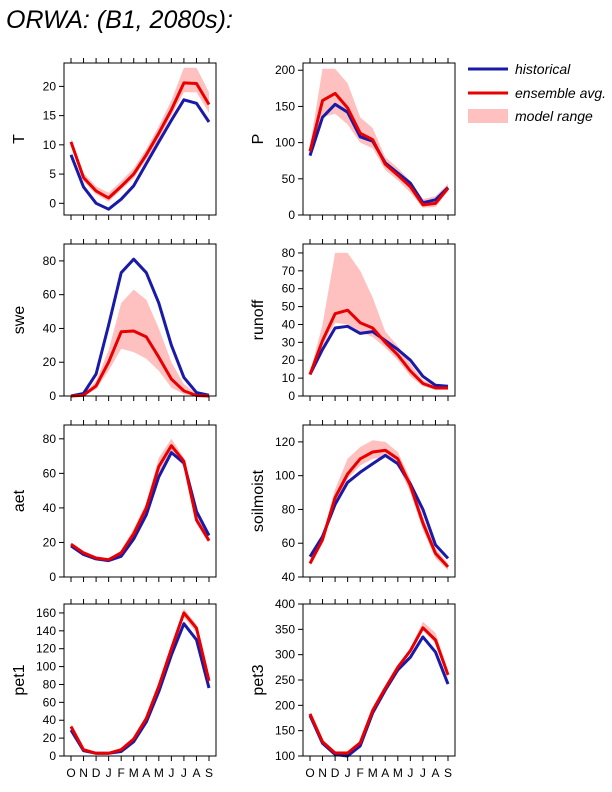 This screenshot has height=792, width=612. I want to click on month-label: F, so click(121, 773).